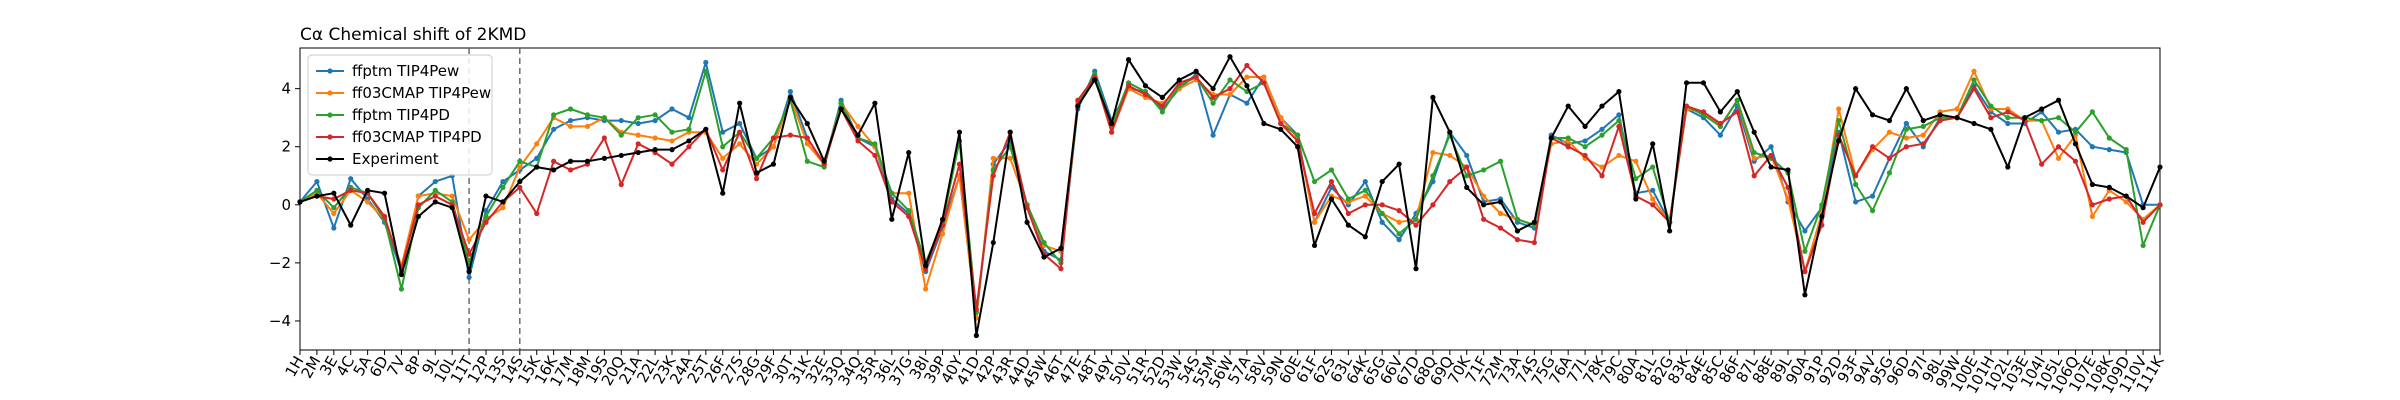 The image size is (2400, 400). I want to click on legend-label: ff03CMAP TIP4PD, so click(417, 137).